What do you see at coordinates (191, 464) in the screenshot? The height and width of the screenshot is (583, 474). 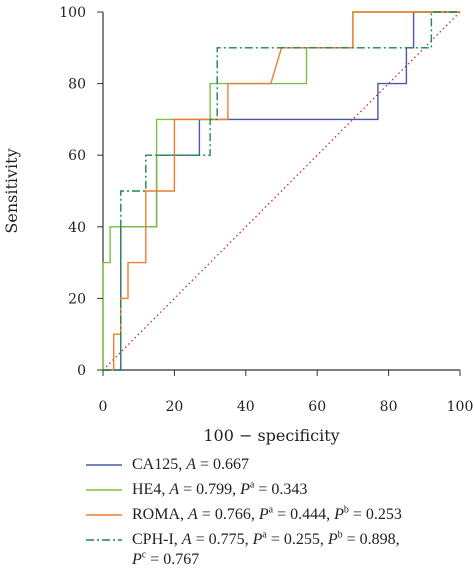 I see `legend-label: CA125, A = 0.667` at bounding box center [191, 464].